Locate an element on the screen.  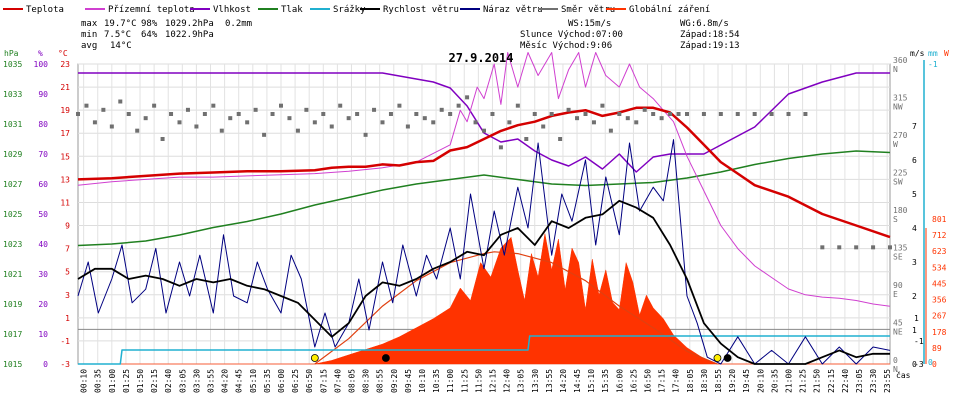
tick-direction: 45 is located at coordinates (898, 323).